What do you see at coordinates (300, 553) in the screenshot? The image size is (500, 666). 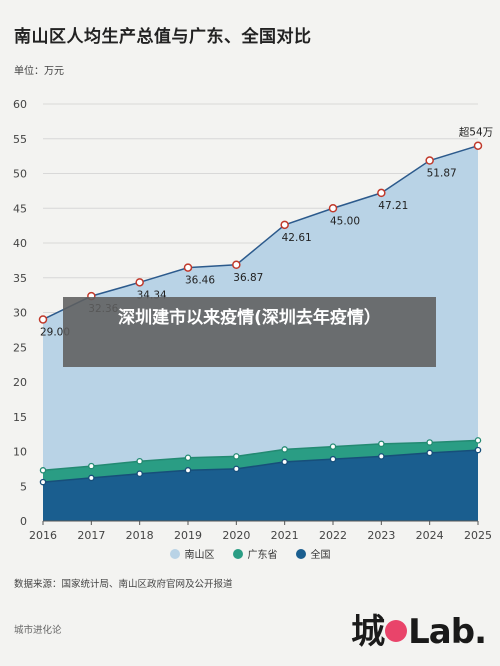 I see `legend-swatch-national` at bounding box center [300, 553].